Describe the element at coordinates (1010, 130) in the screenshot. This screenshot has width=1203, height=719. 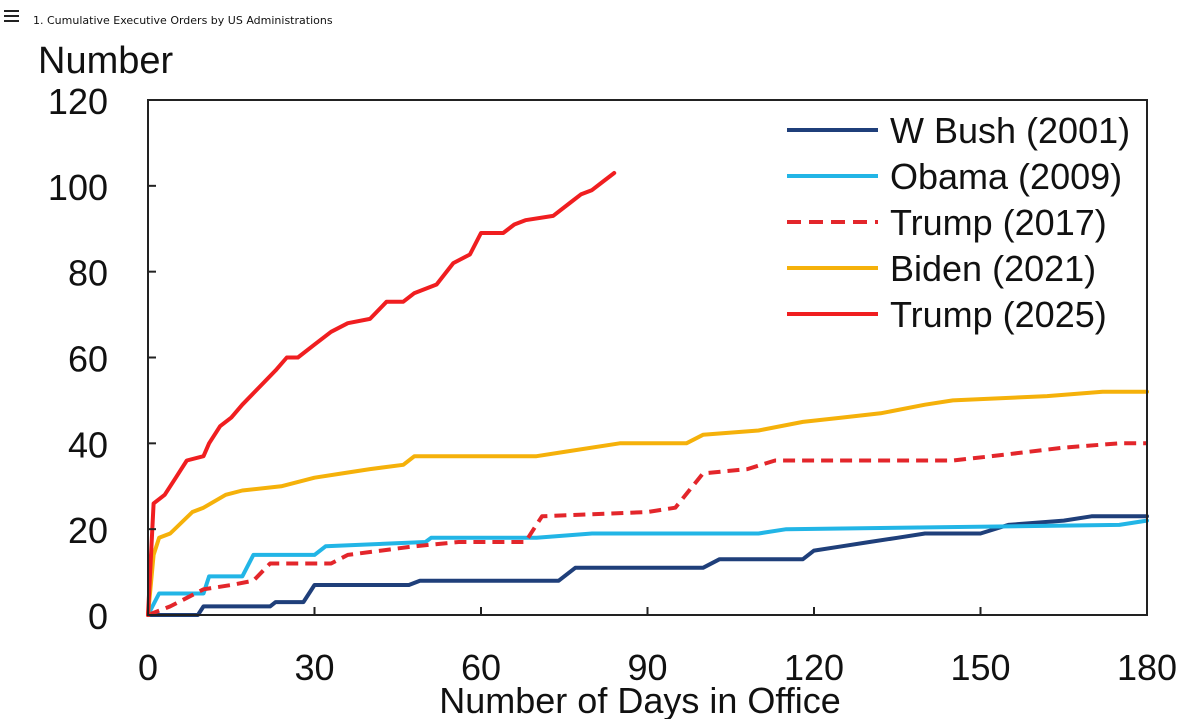
I see `legend-label: W Bush (2001)` at that location.